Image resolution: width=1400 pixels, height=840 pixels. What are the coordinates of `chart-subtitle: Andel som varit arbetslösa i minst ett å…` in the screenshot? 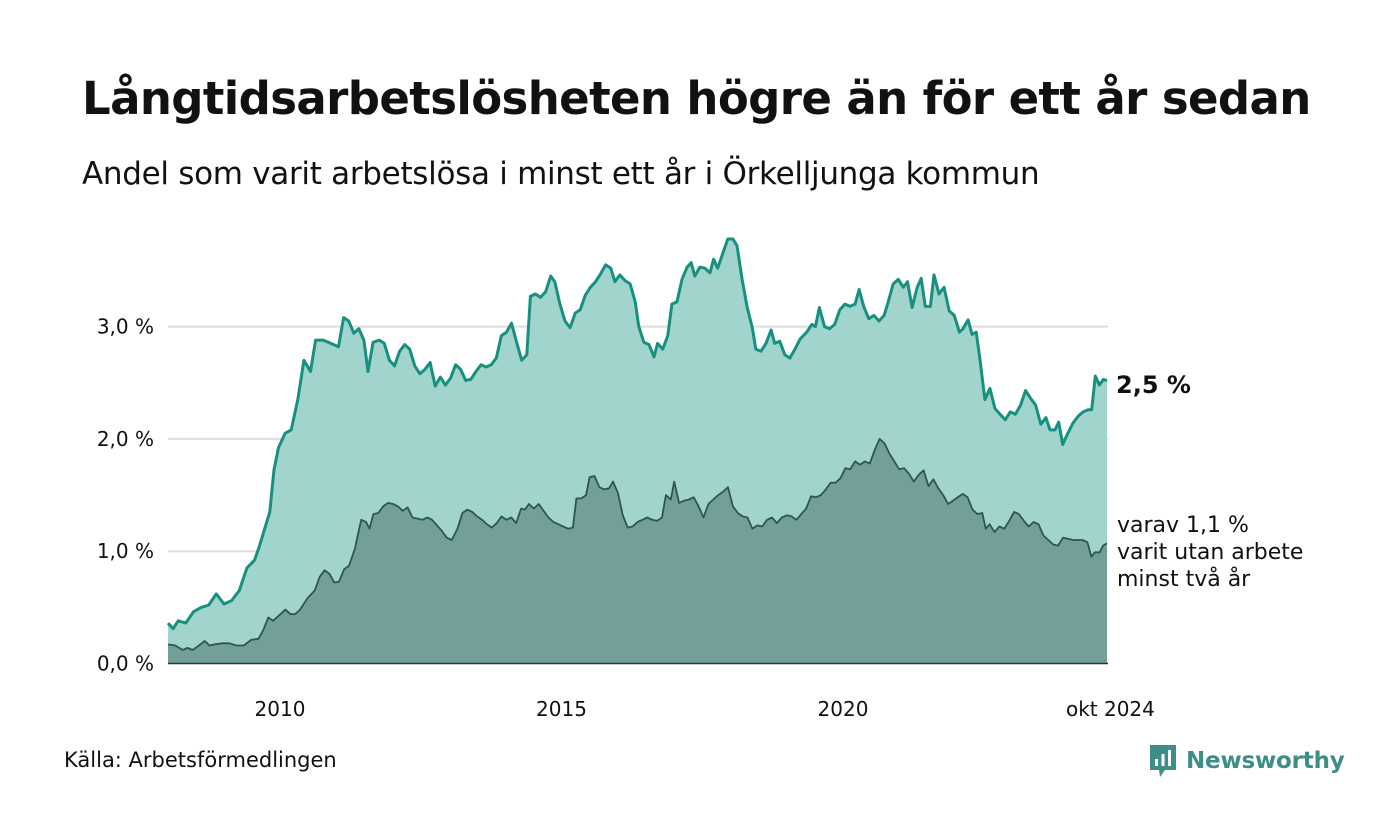 It's located at (561, 174).